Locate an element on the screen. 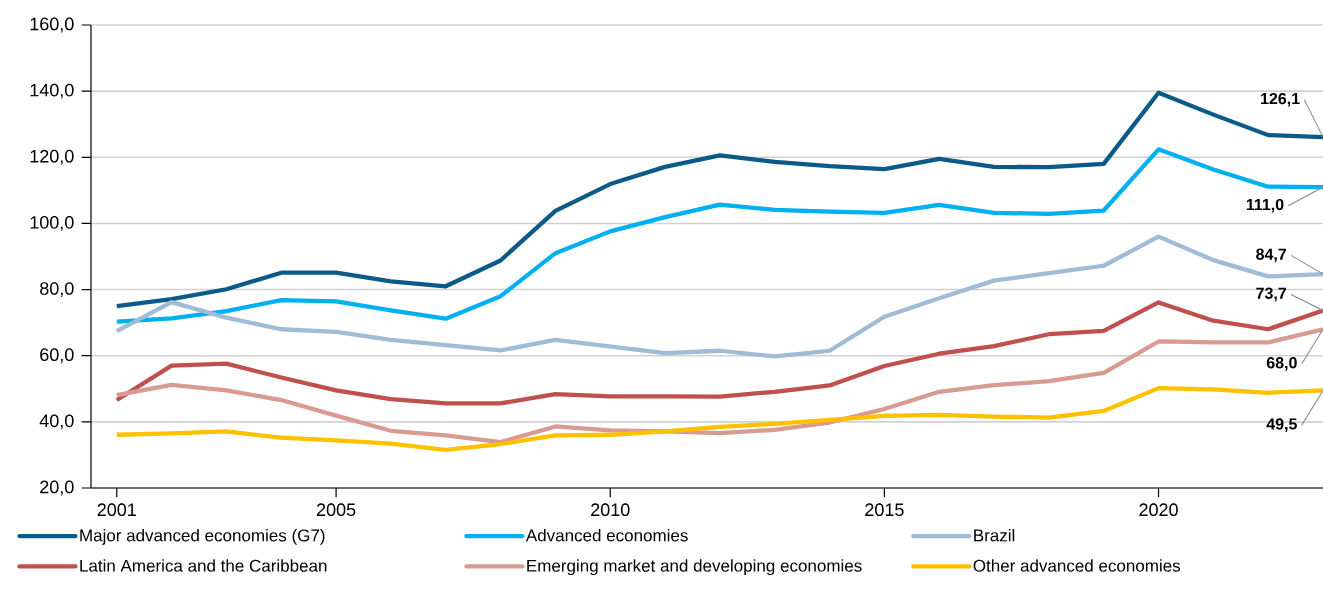 The width and height of the screenshot is (1323, 595). x-tick-label: 2020 is located at coordinates (1158, 510).